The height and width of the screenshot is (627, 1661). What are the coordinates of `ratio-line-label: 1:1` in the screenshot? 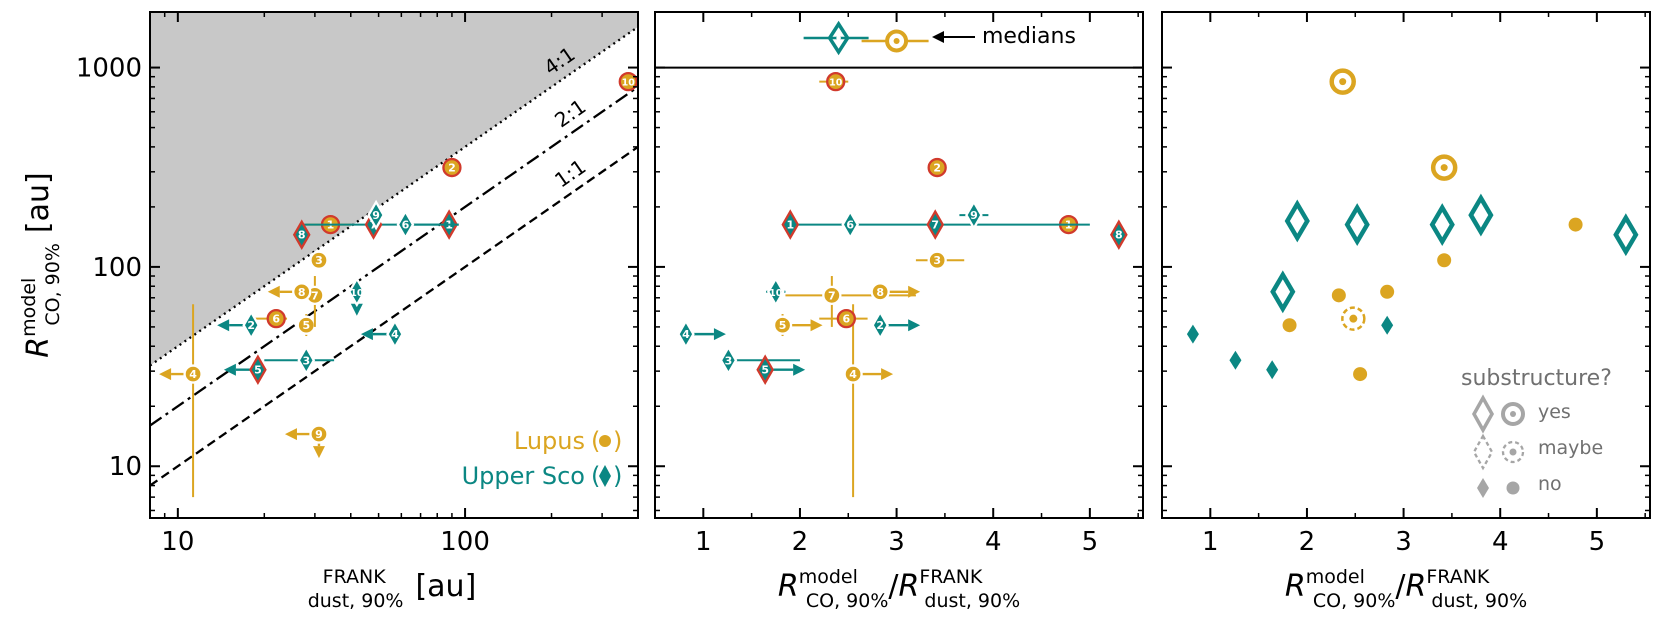 It's located at (570, 173).